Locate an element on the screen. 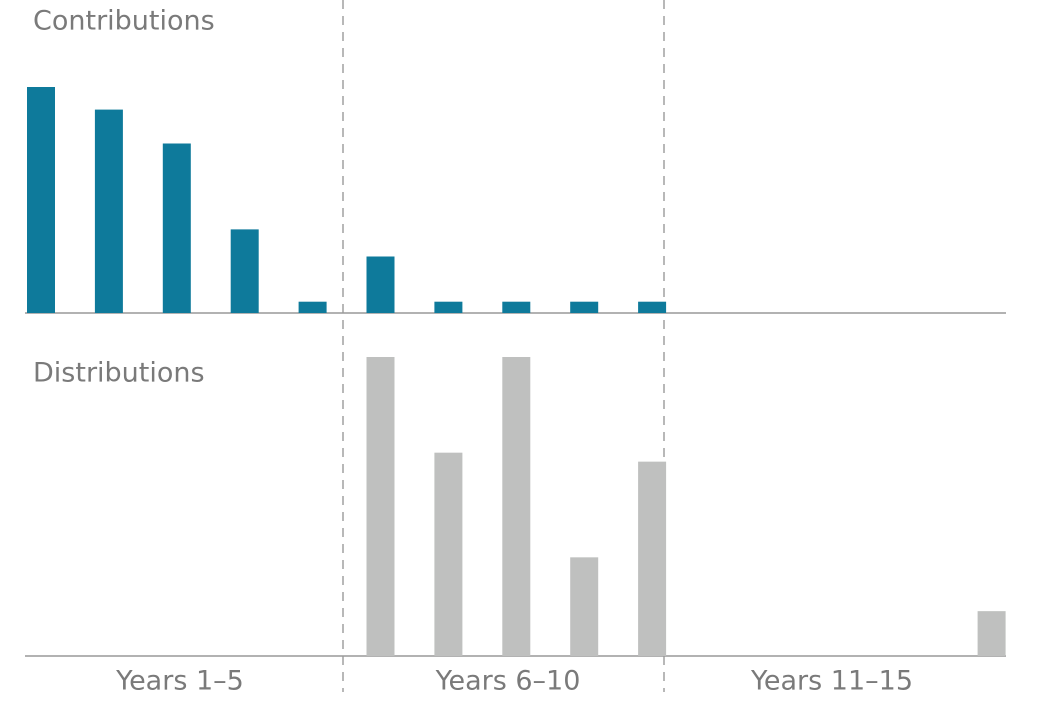 The height and width of the screenshot is (708, 1039). panel-title: Distributions is located at coordinates (119, 373).